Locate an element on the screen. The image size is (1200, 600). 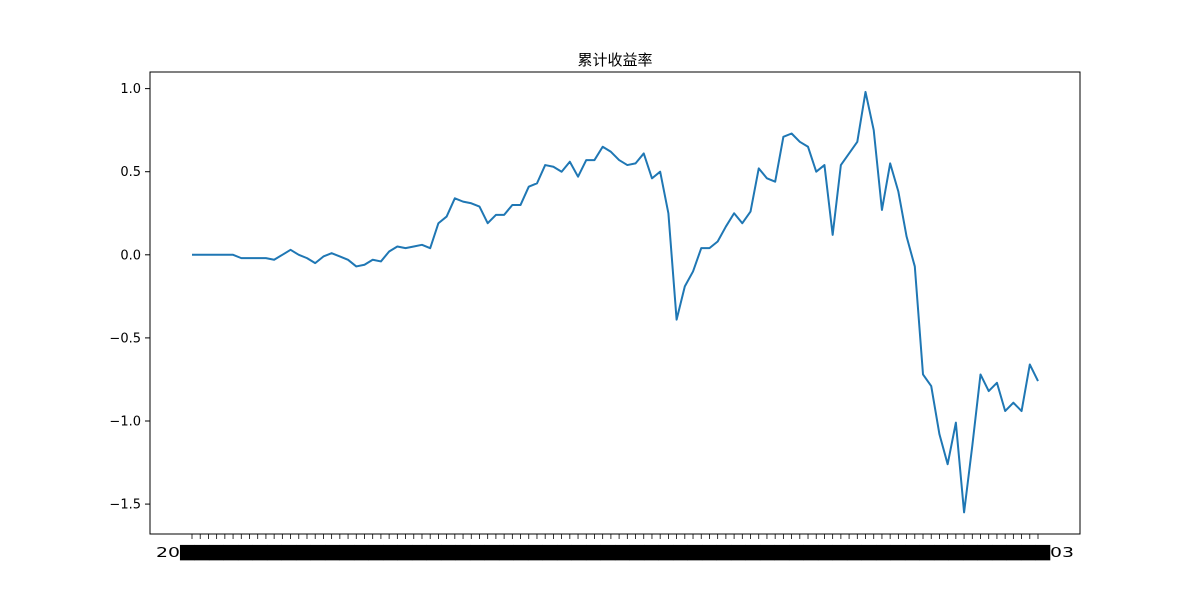
y-tick-label: −1.5 is located at coordinates (125, 505).